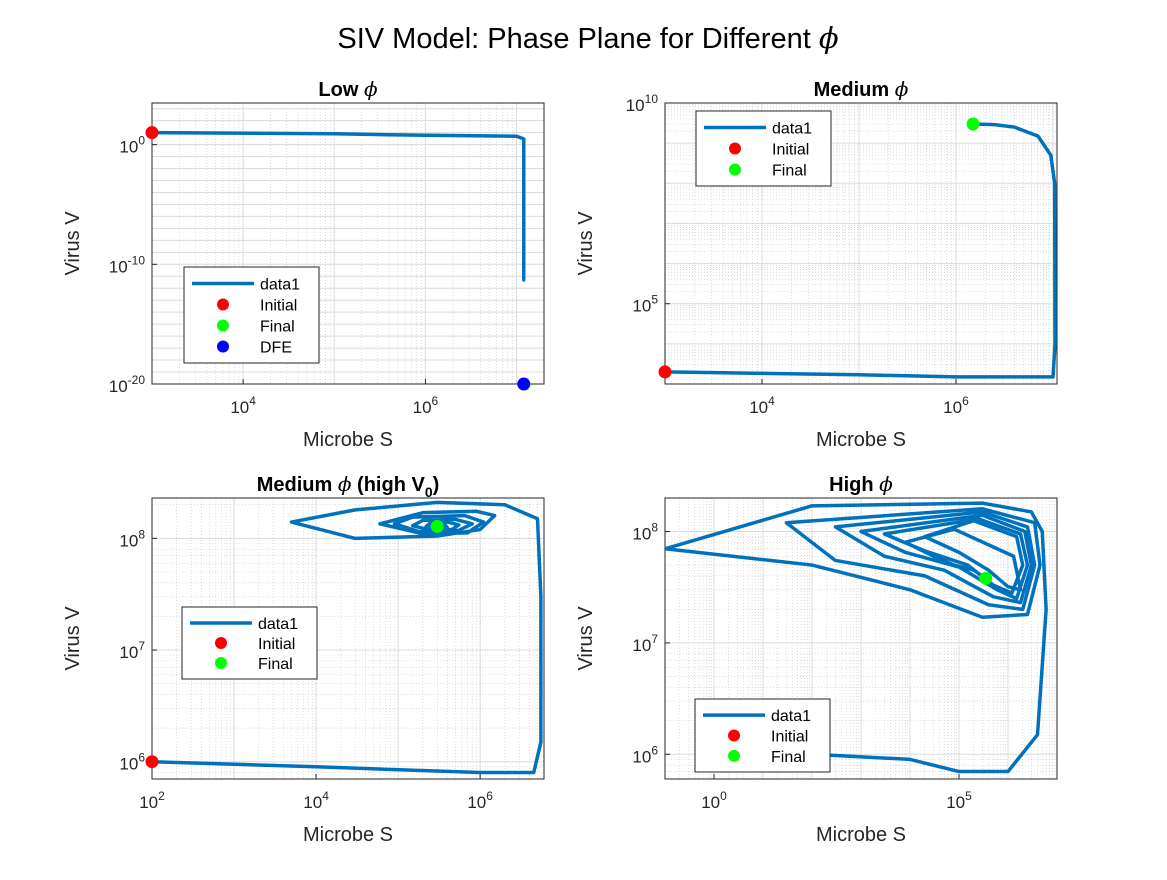 Image resolution: width=1167 pixels, height=880 pixels. What do you see at coordinates (861, 89) in the screenshot?
I see `subplot-title: Medium ϕ` at bounding box center [861, 89].